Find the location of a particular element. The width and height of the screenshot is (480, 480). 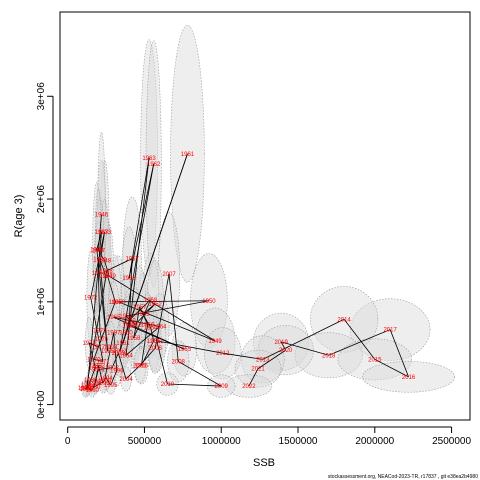

year-label-1952: 1952 is located at coordinates (136, 325).